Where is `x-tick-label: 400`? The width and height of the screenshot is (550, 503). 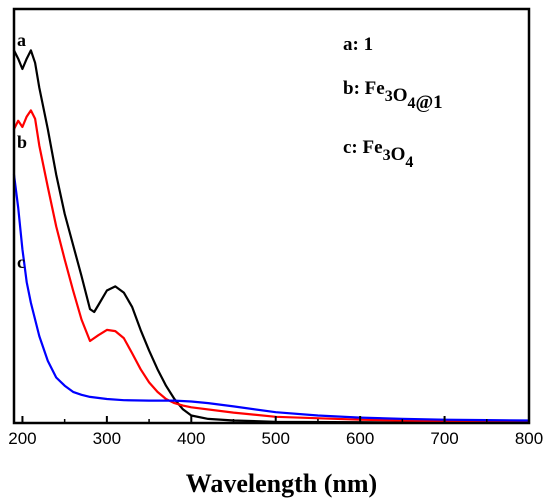 x-tick-label: 400 is located at coordinates (191, 438).